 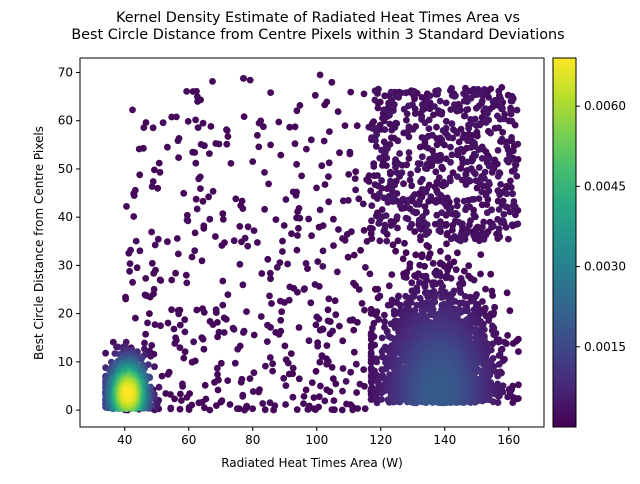 What do you see at coordinates (605, 267) in the screenshot?
I see `colorbar-tick-label: 0.0030` at bounding box center [605, 267].